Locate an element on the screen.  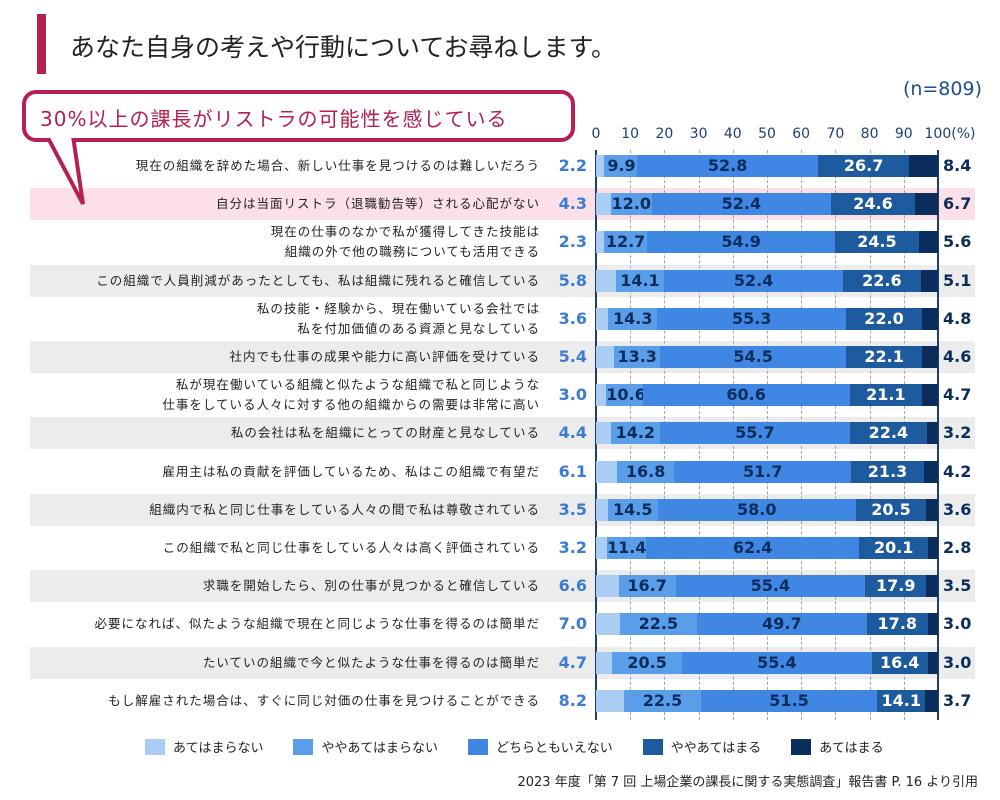
value-label: 51.5 is located at coordinates (789, 700).